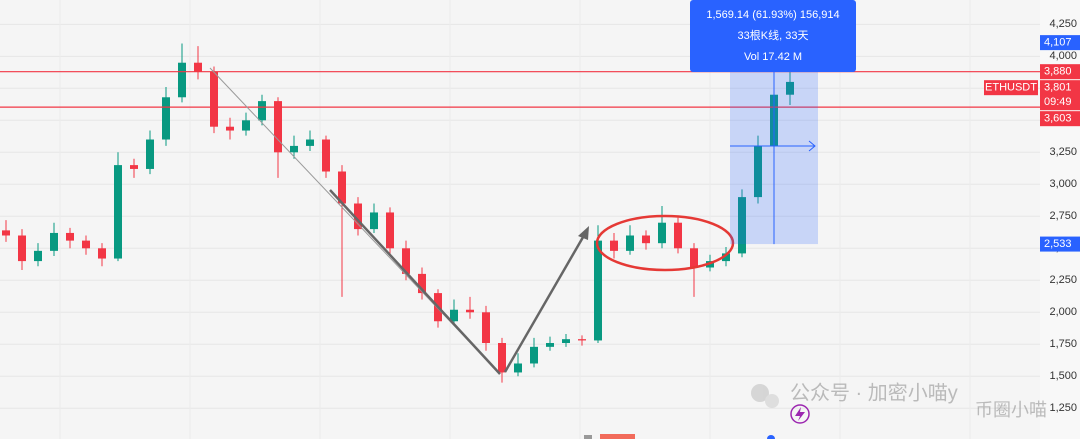  Describe the element at coordinates (772, 15) in the screenshot. I see `tooltip-text: 1,569.14 (61.93%) 156,914` at that location.